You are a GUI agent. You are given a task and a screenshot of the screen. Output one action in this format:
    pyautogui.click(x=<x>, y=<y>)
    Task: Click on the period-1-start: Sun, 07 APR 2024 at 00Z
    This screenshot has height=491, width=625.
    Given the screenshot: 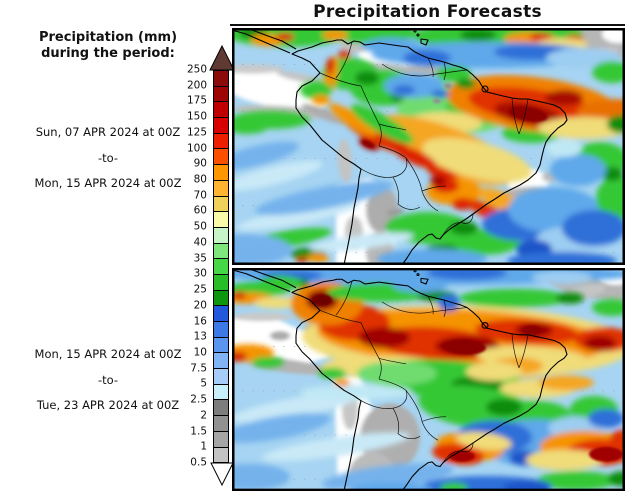 What is the action you would take?
    pyautogui.click(x=108, y=132)
    